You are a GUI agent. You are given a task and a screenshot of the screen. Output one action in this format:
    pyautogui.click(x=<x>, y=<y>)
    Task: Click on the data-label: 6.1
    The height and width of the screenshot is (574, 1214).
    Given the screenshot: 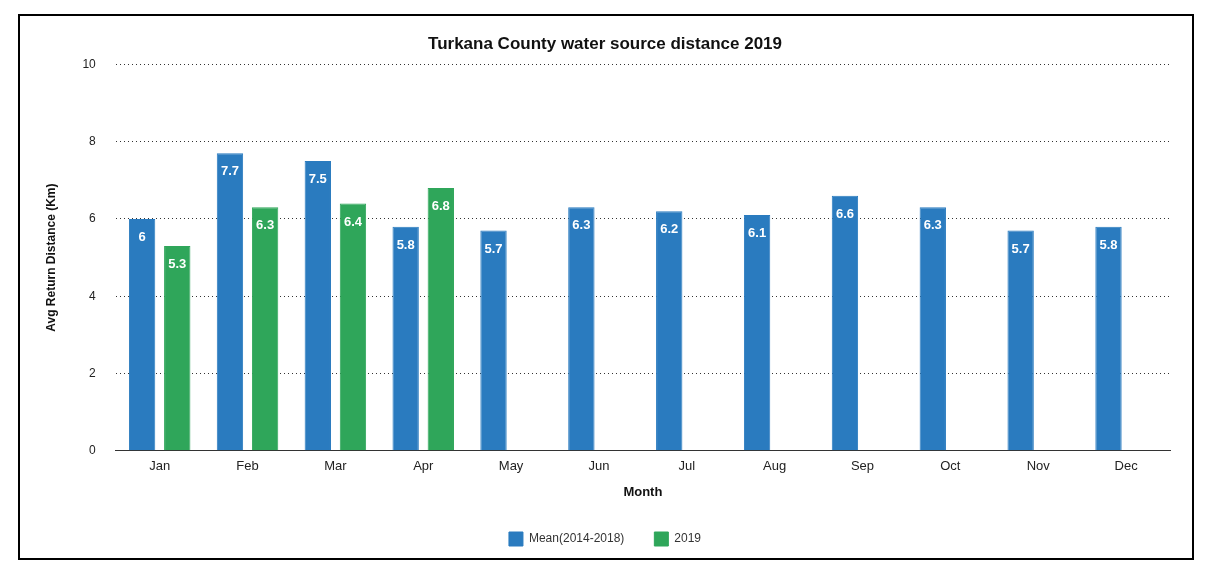 What is the action you would take?
    pyautogui.click(x=757, y=233)
    